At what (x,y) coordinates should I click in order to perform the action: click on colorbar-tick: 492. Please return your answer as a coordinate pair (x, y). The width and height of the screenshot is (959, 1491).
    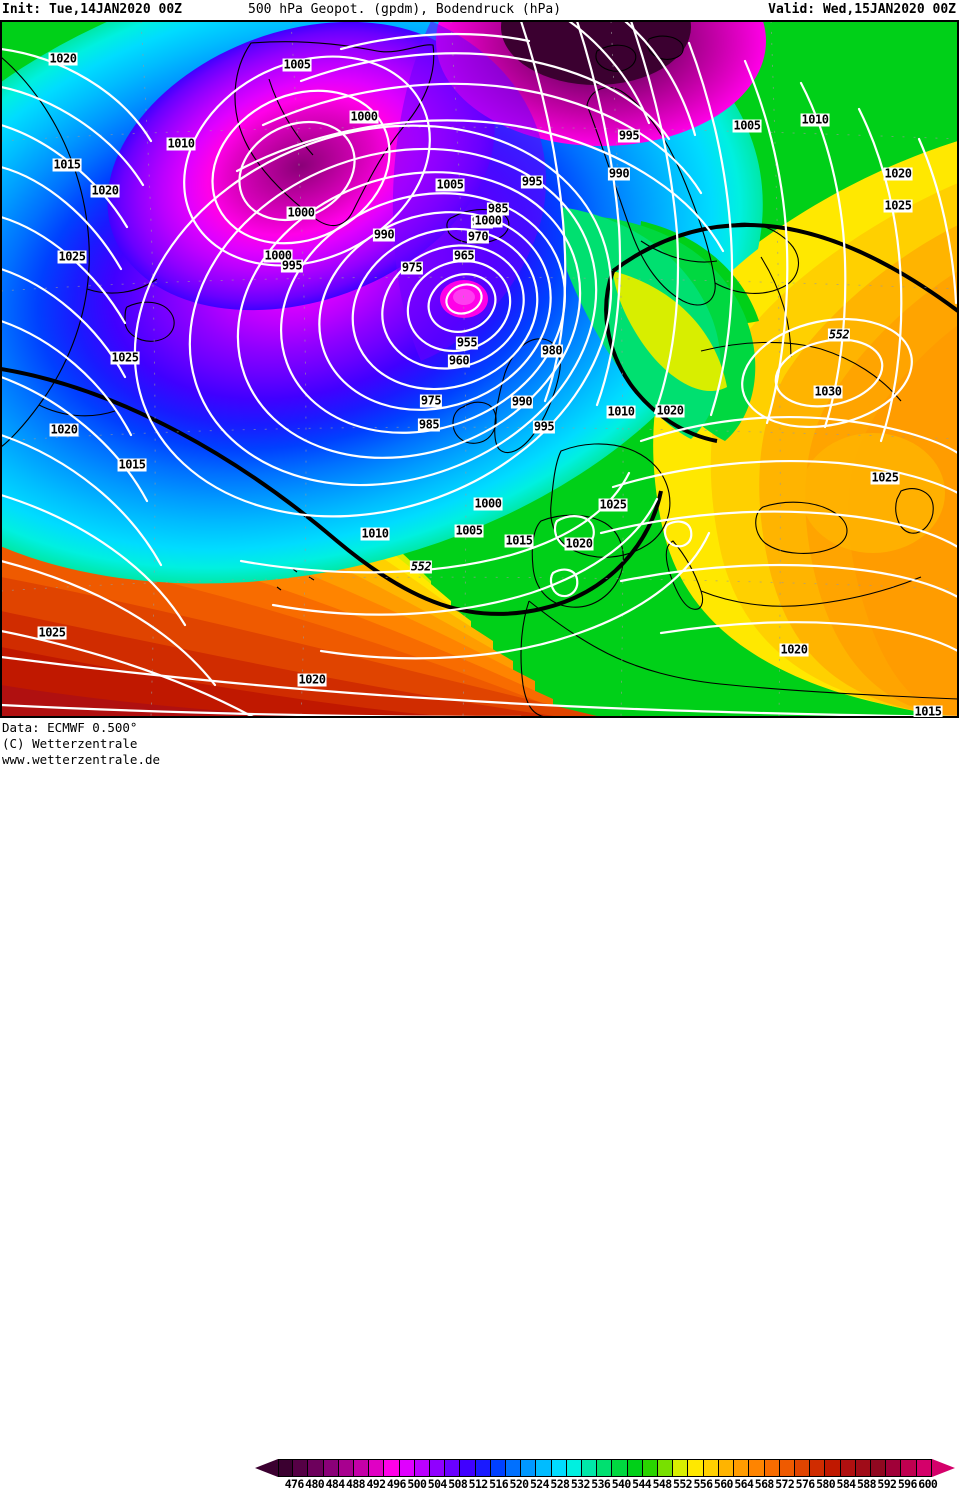
    Looking at the image, I should click on (376, 1484).